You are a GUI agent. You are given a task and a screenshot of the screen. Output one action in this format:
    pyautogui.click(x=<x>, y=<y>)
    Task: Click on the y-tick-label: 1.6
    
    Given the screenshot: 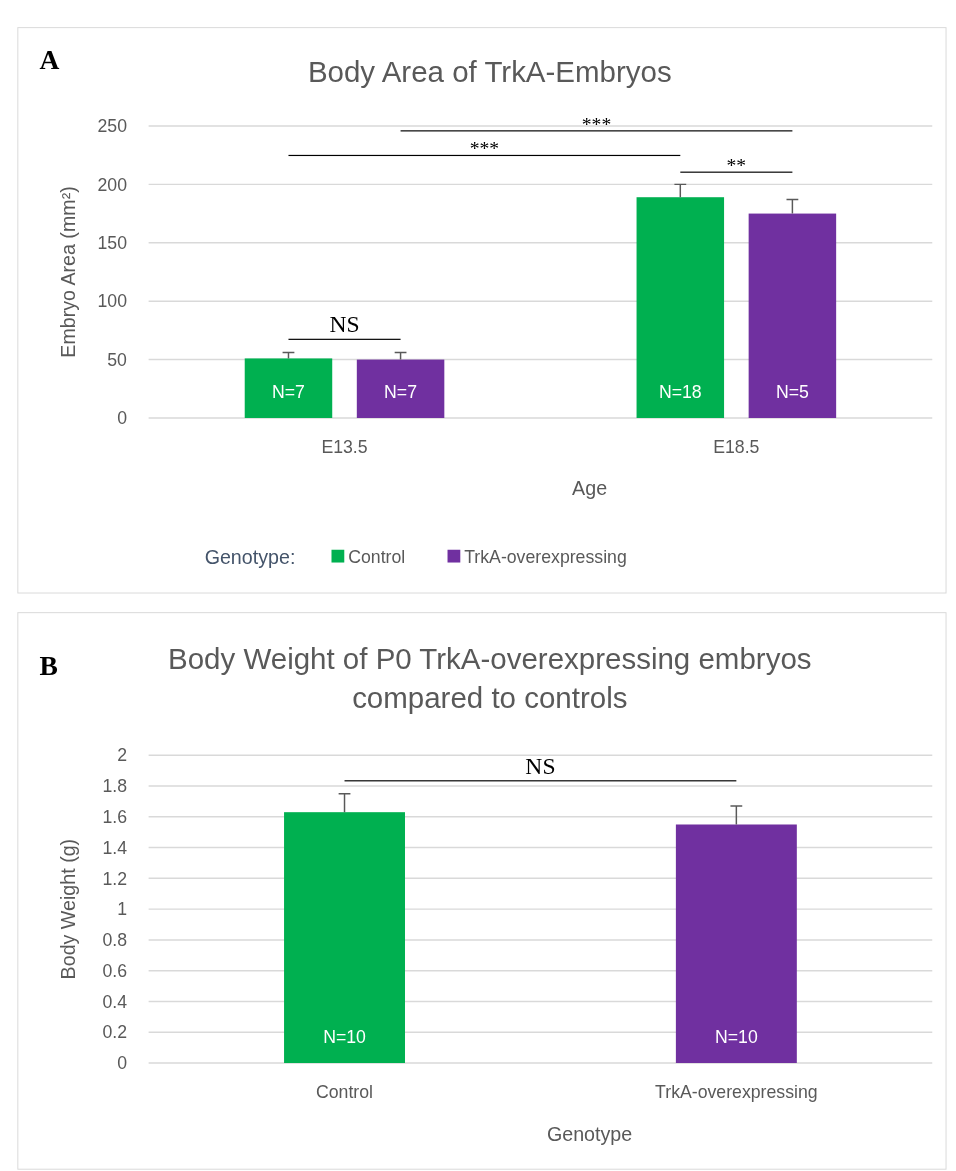 What is the action you would take?
    pyautogui.click(x=115, y=816)
    